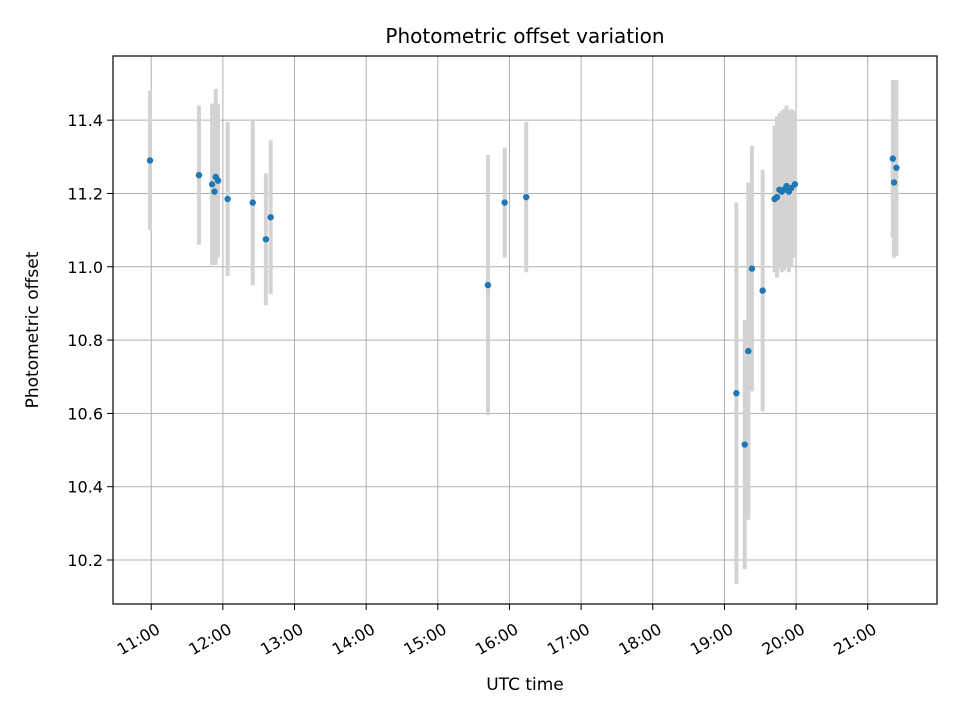  What do you see at coordinates (783, 639) in the screenshot?
I see `x-tick-label: 20:00` at bounding box center [783, 639].